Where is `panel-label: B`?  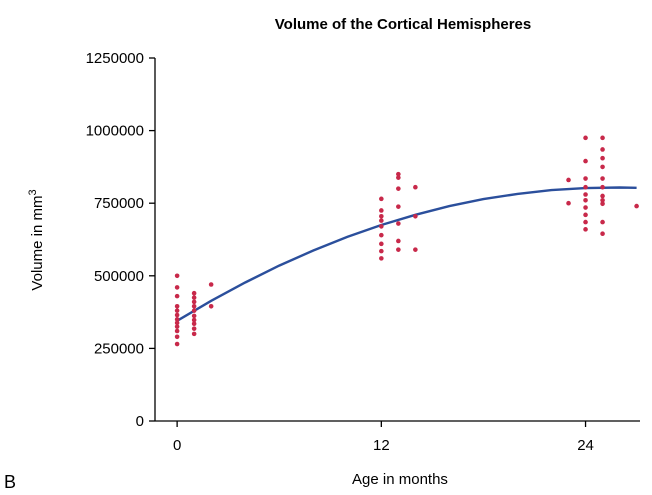 panel-label: B is located at coordinates (10, 482).